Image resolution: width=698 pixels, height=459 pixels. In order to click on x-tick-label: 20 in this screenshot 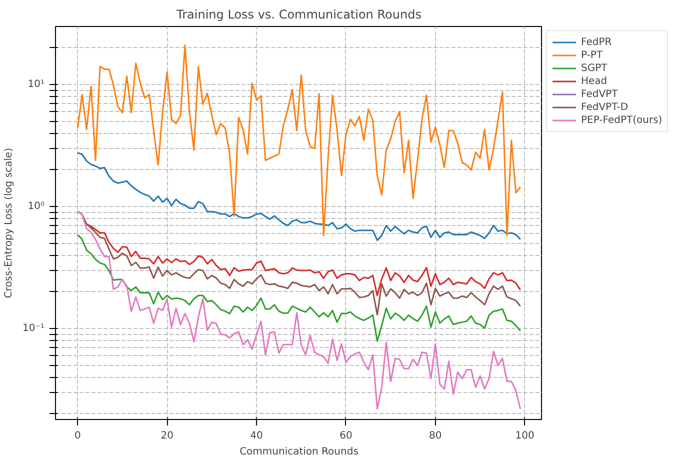, I will do `click(167, 436)`.